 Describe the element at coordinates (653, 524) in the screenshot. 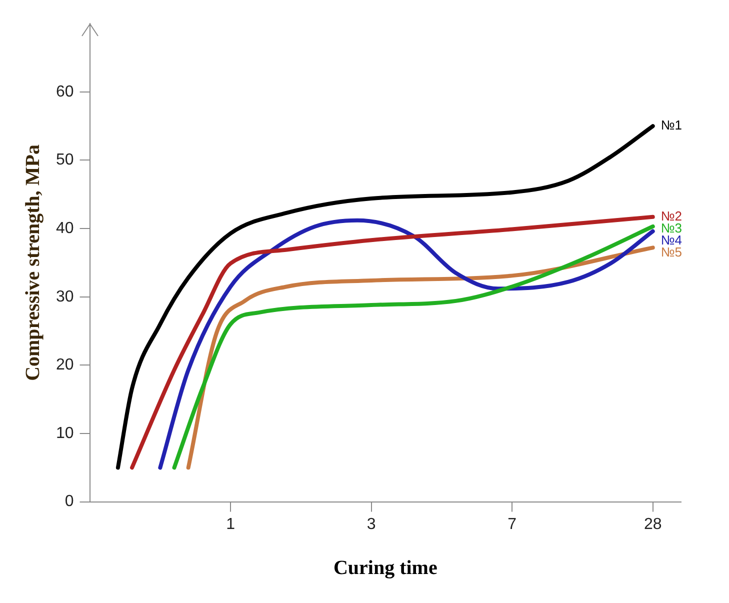

I see `x-tick-label: 28` at that location.